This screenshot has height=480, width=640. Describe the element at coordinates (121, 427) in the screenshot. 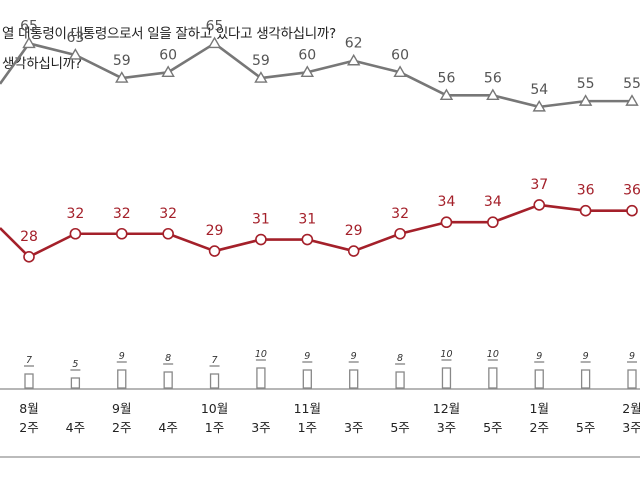

I see `tick-week-2: 2주` at that location.